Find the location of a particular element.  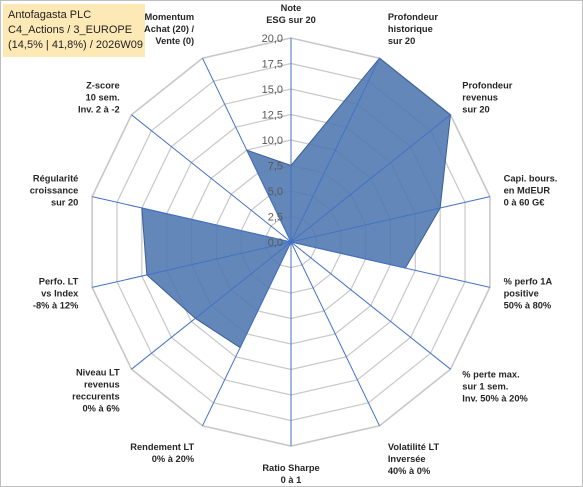

axis-label: Capi. bours. en MdEUR 0 à 60 G€ is located at coordinates (531, 190).